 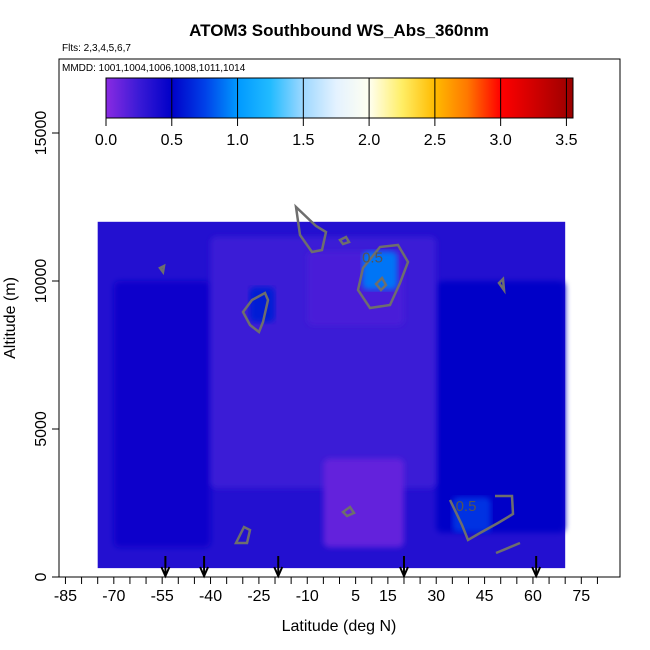 I want to click on colorbar-tick-label: 0.0, so click(x=106, y=140).